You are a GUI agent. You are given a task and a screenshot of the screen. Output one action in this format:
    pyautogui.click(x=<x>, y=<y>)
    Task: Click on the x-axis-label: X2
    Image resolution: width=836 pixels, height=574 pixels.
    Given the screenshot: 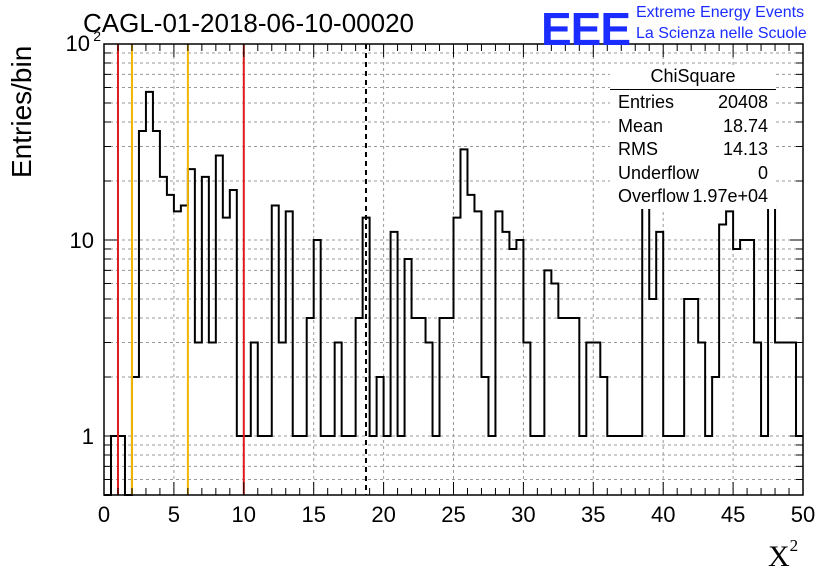 What is the action you would take?
    pyautogui.click(x=783, y=554)
    